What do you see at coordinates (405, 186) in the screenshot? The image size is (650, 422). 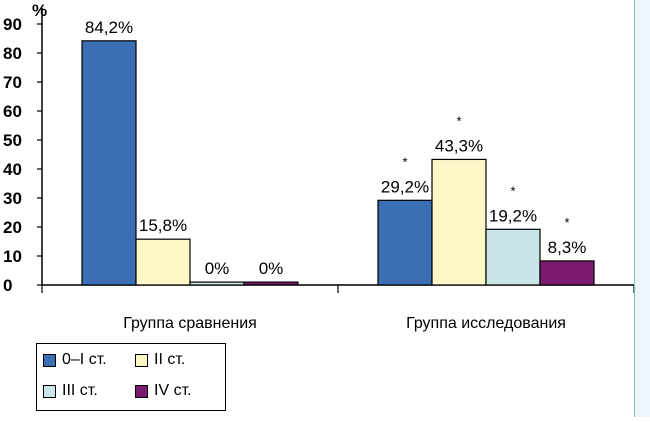 I see `data-label: 29,2%` at bounding box center [405, 186].